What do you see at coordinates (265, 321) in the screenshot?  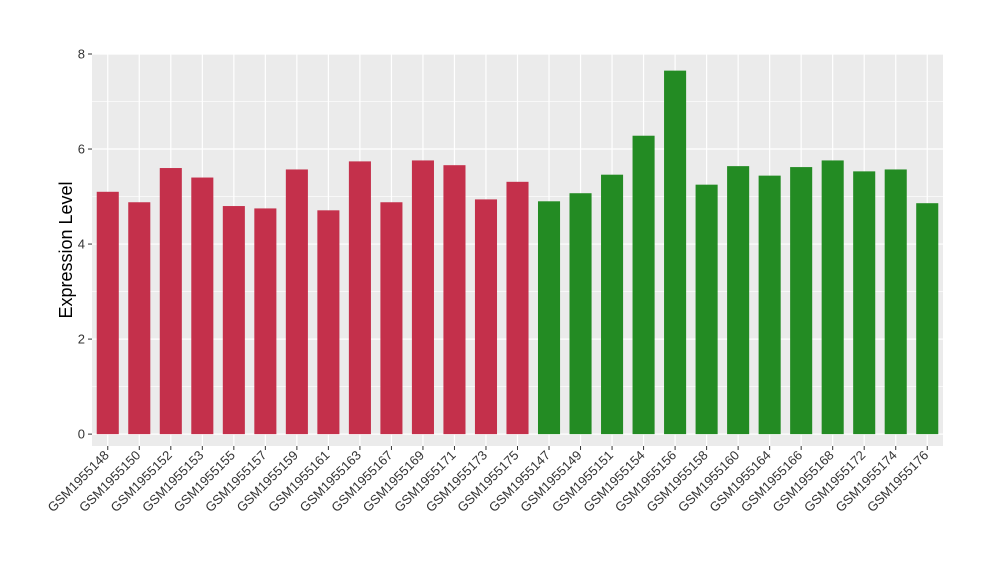 I see `bar-GSM1955157` at bounding box center [265, 321].